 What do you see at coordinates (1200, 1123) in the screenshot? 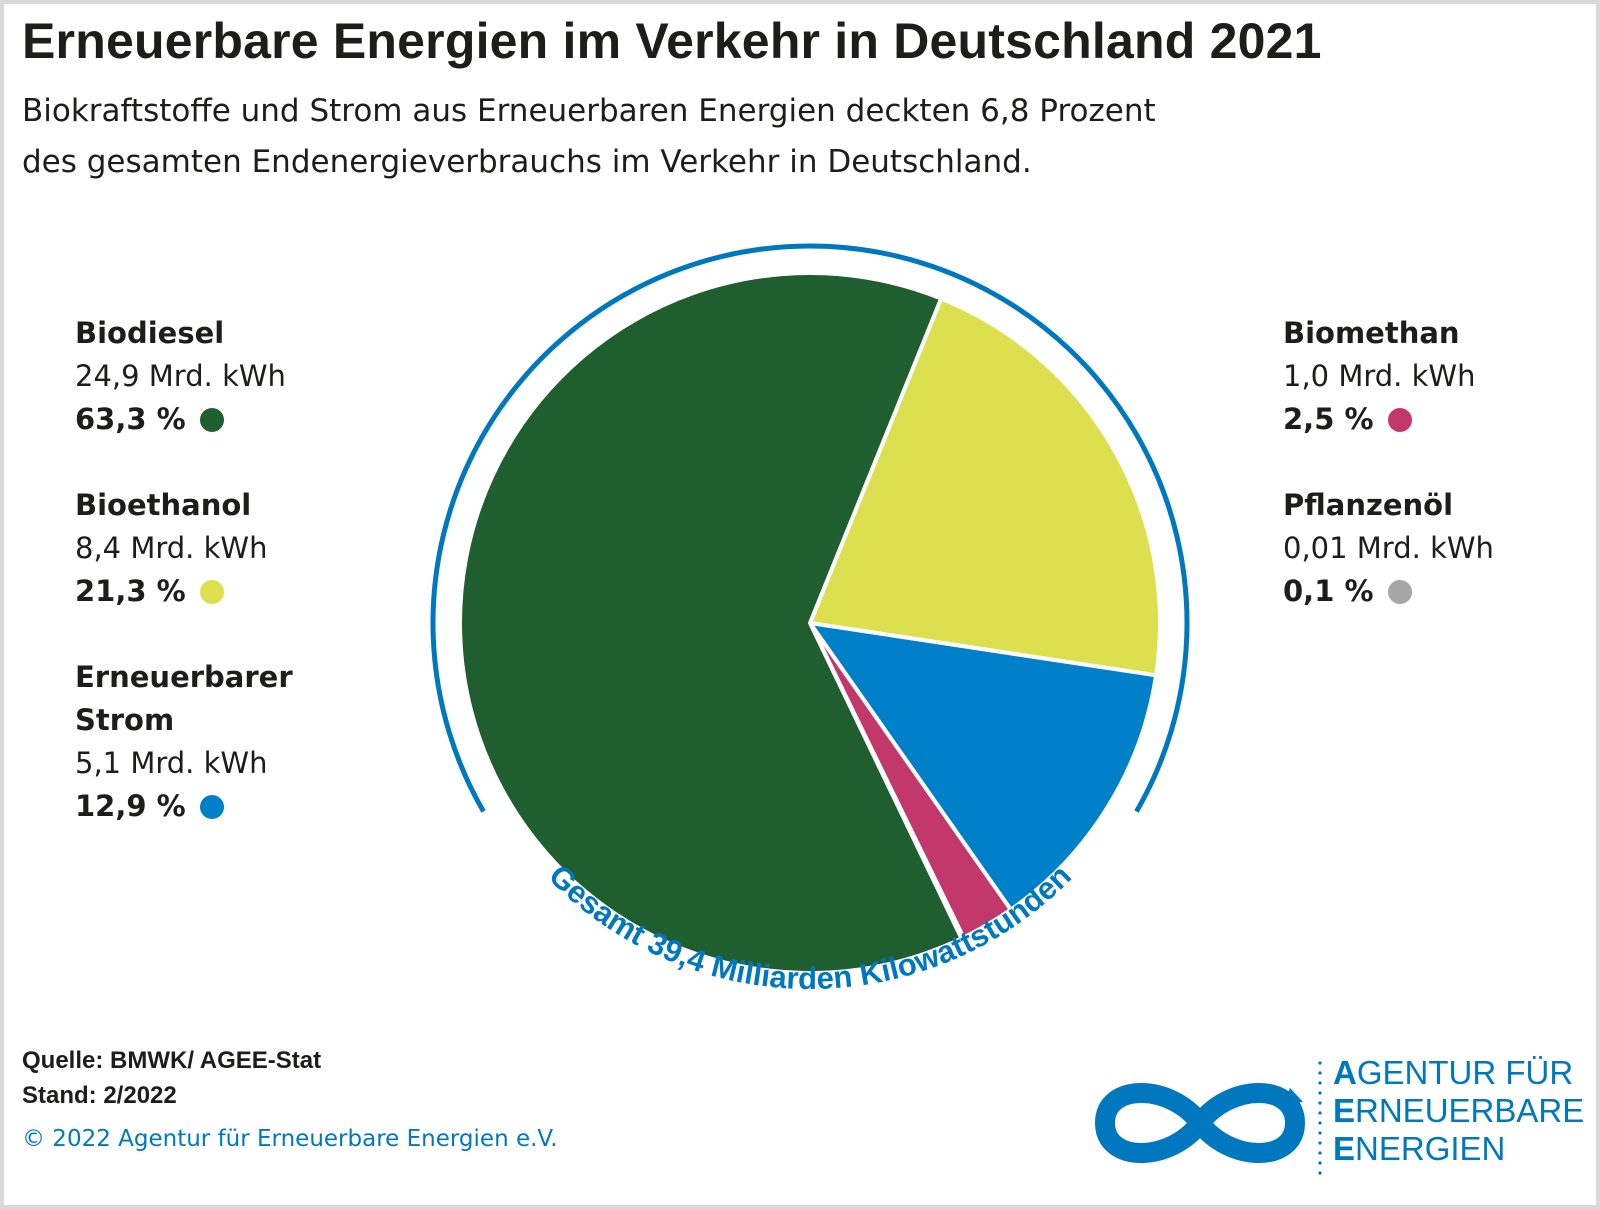
I see `infinity-logo-icon` at bounding box center [1200, 1123].